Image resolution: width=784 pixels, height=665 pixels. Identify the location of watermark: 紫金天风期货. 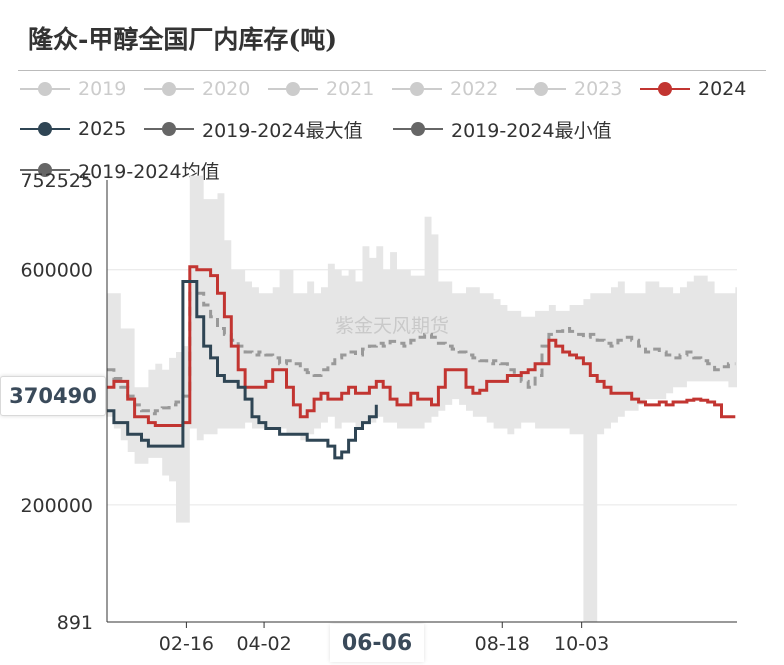
(392, 326).